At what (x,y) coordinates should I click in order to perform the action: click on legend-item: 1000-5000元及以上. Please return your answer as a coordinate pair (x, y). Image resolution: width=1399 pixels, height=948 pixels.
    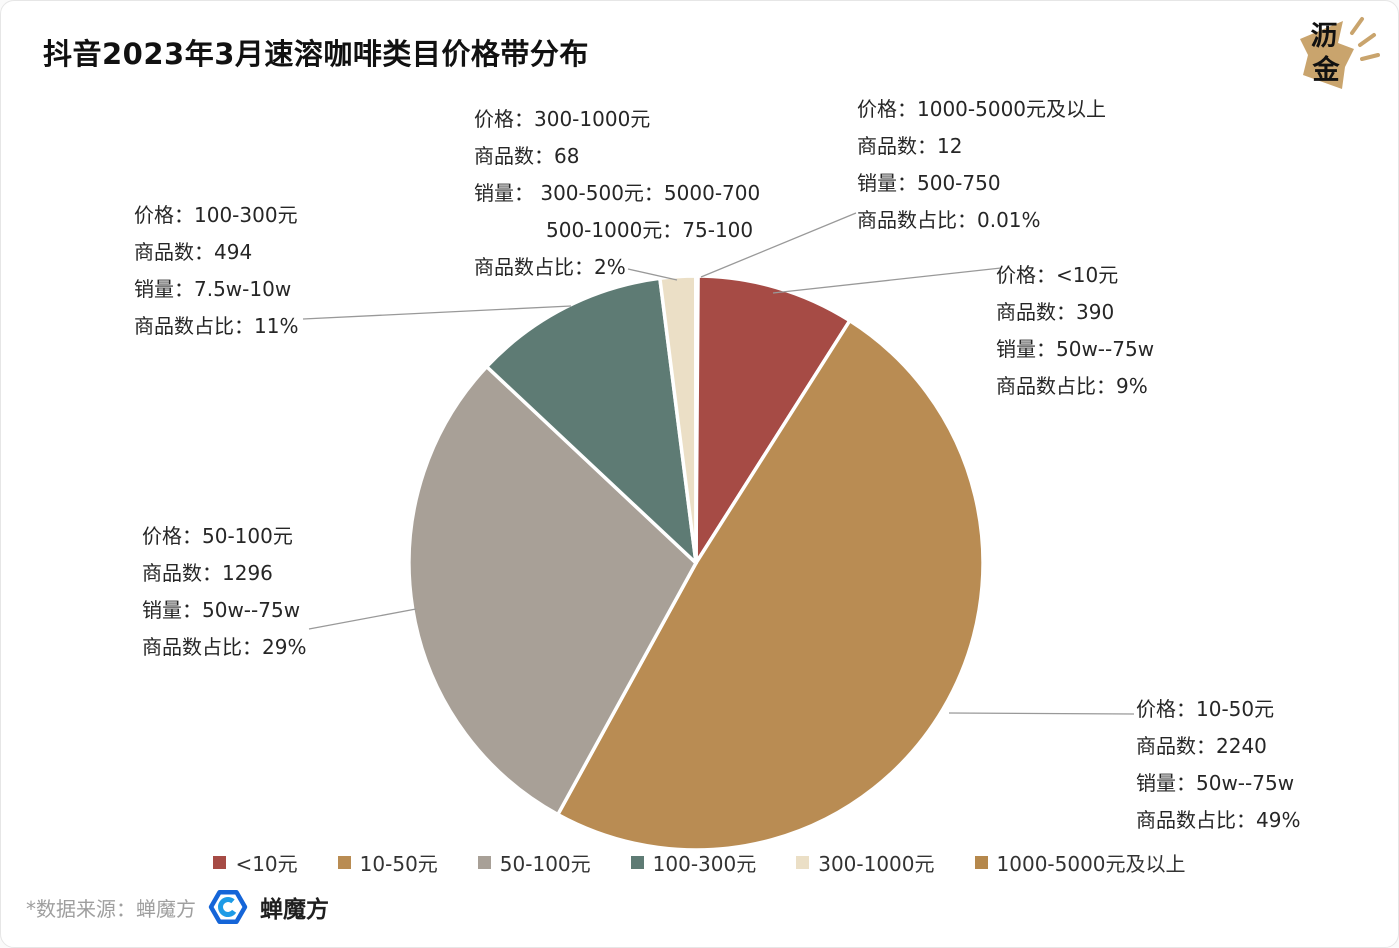
    Looking at the image, I should click on (1080, 862).